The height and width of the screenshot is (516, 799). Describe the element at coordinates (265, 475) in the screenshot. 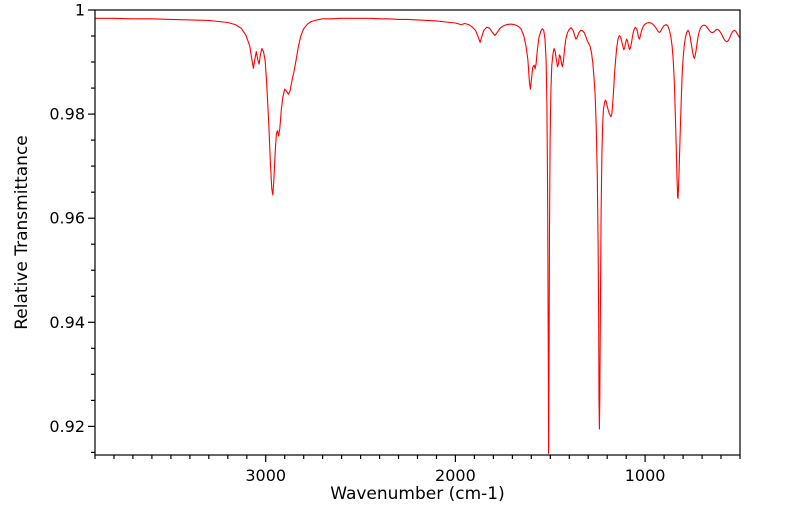

I see `svg-text: 3000` at that location.